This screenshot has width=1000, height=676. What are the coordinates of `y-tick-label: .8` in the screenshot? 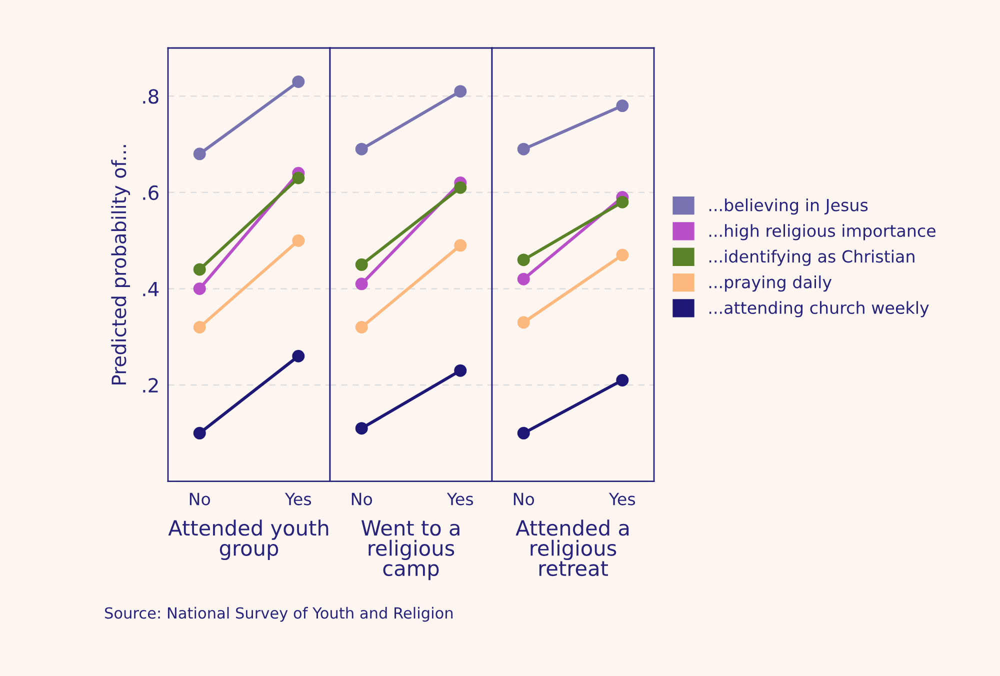 It's located at (150, 96).